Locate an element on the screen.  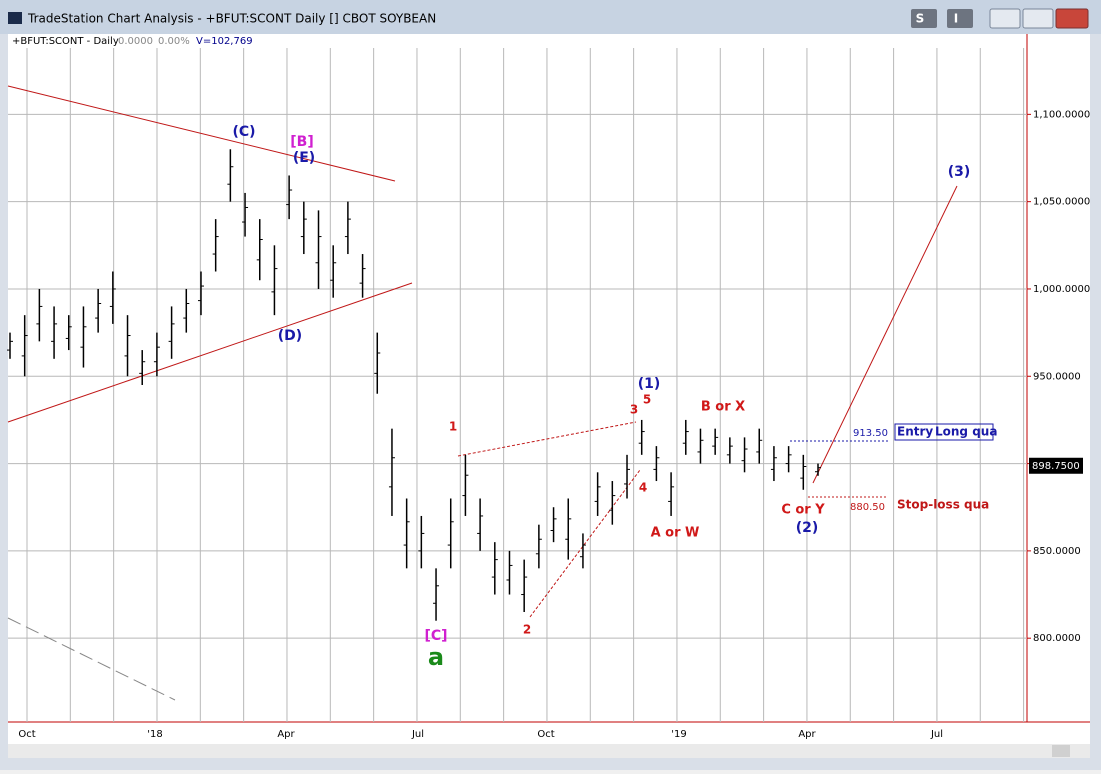
entry-box is located at coordinates (944, 432).